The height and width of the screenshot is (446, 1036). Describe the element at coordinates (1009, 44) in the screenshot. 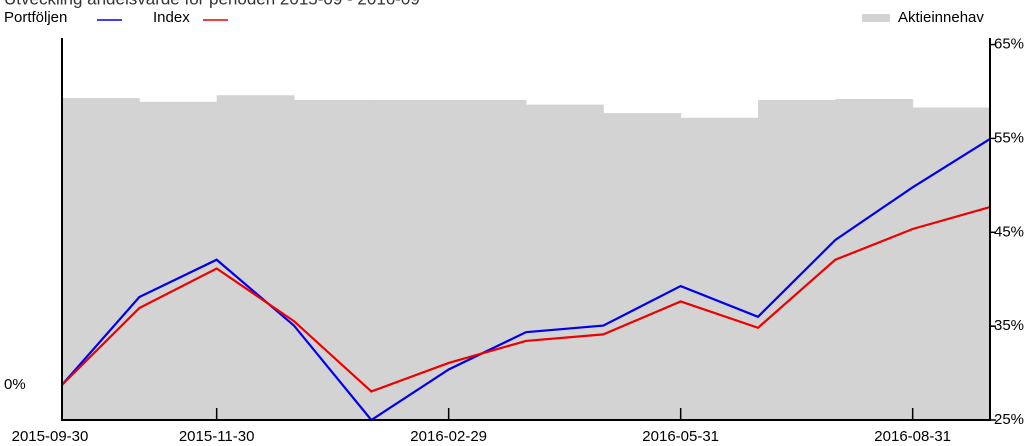

I see `y2-tick-label: 65%` at that location.